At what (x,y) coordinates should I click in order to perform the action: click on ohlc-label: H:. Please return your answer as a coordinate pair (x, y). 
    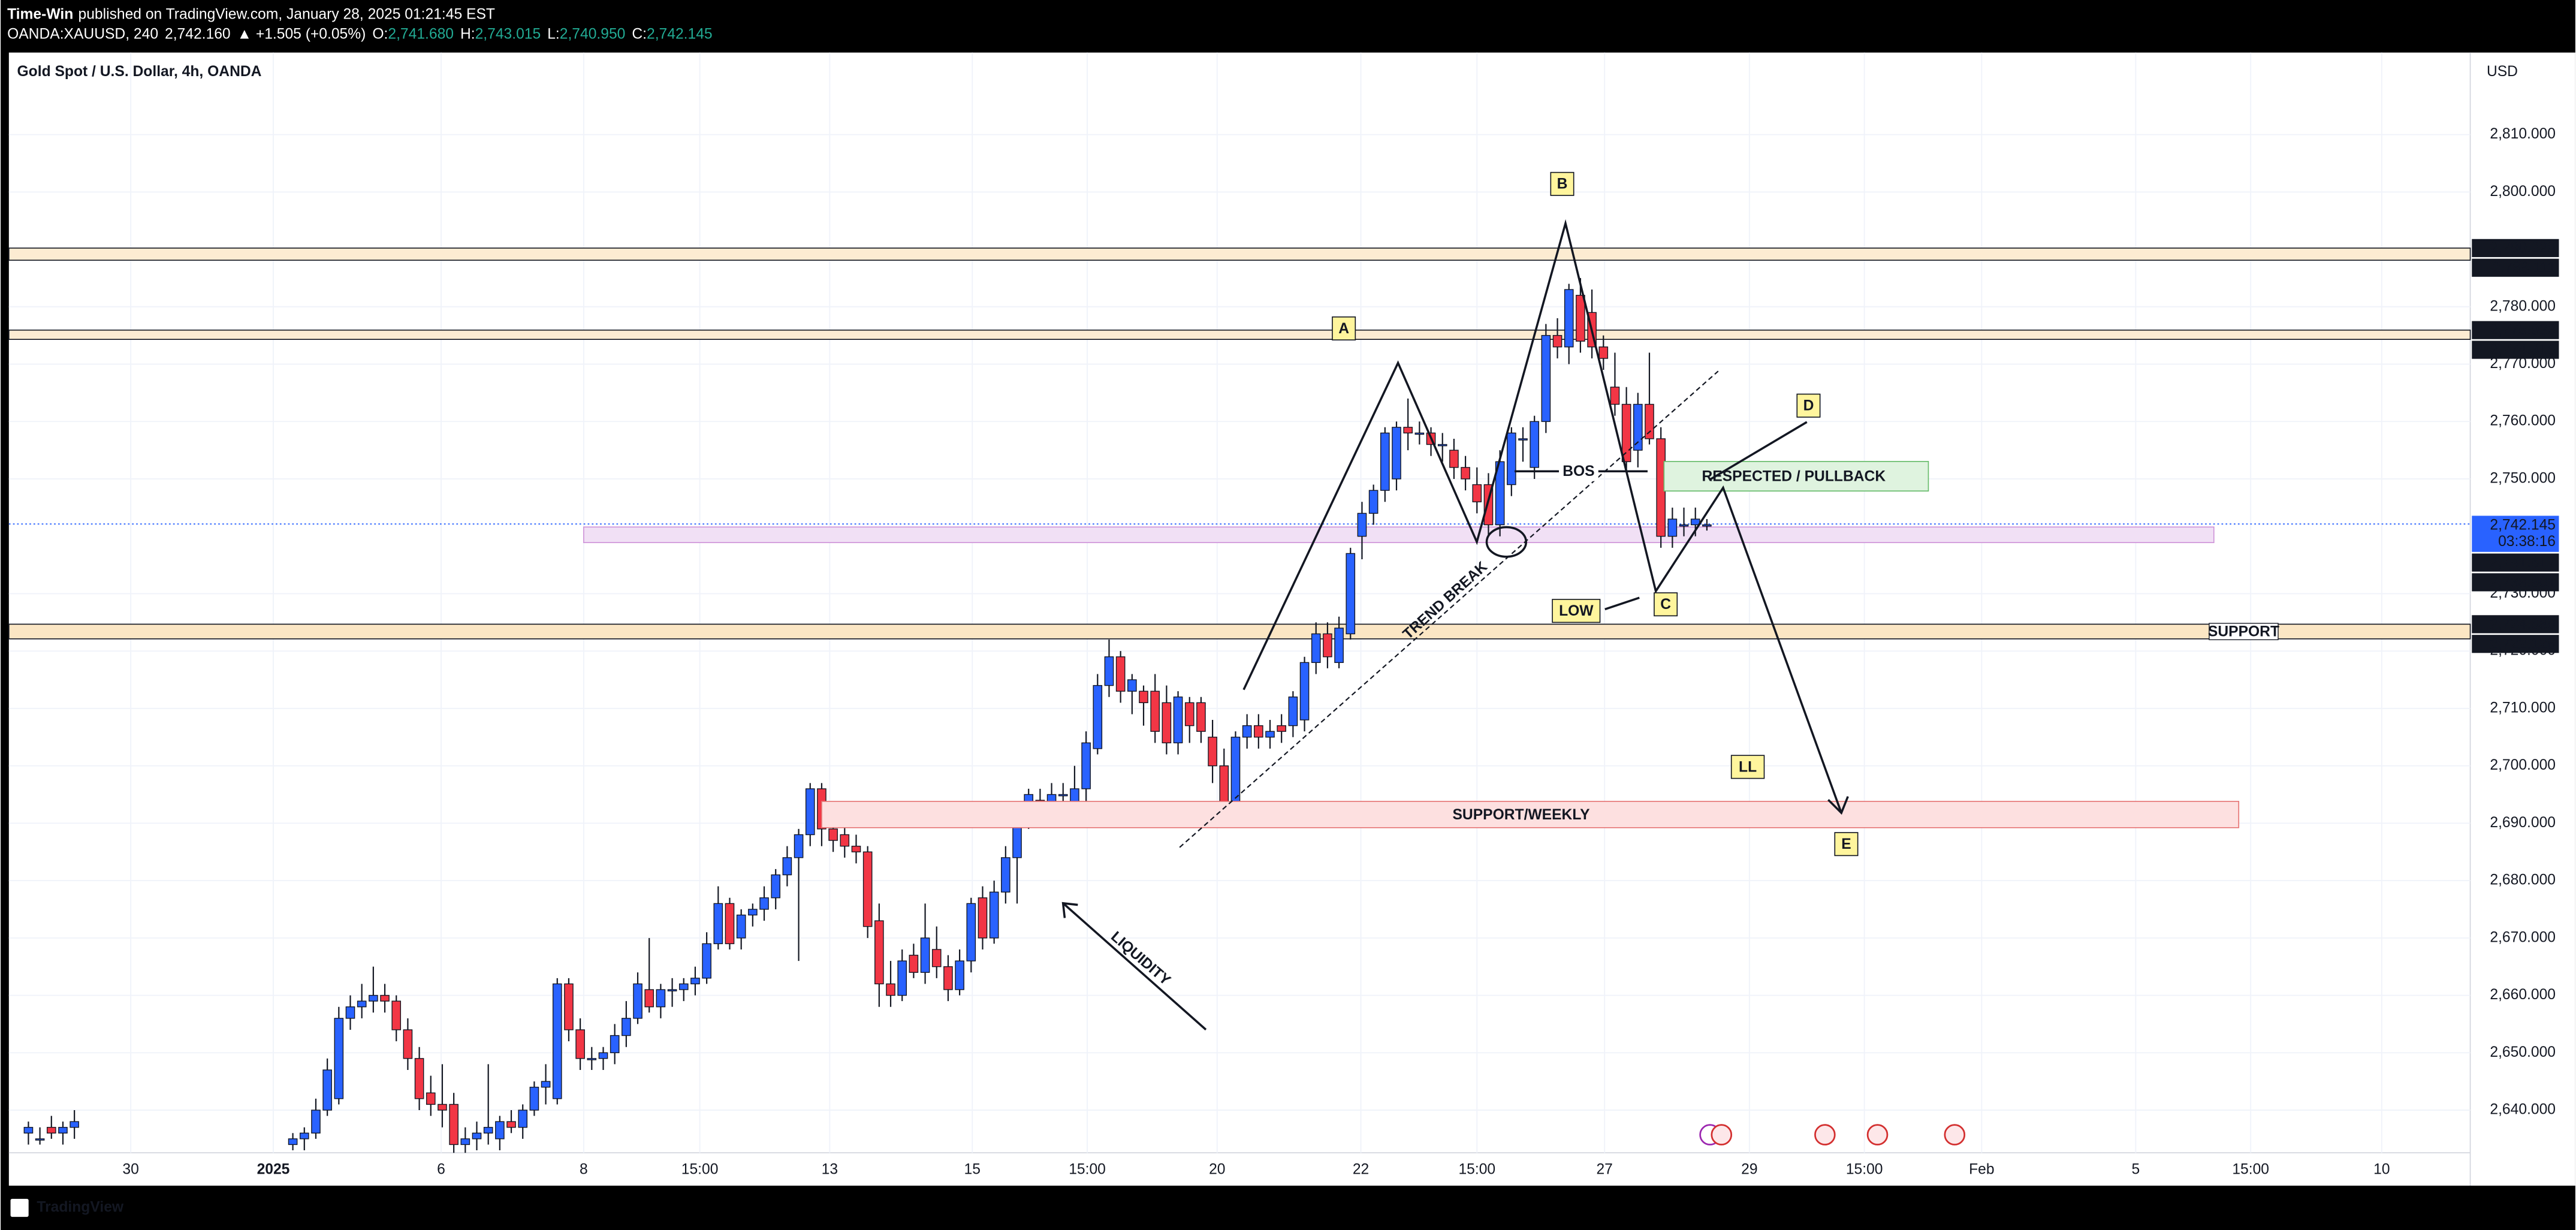
    Looking at the image, I should click on (468, 34).